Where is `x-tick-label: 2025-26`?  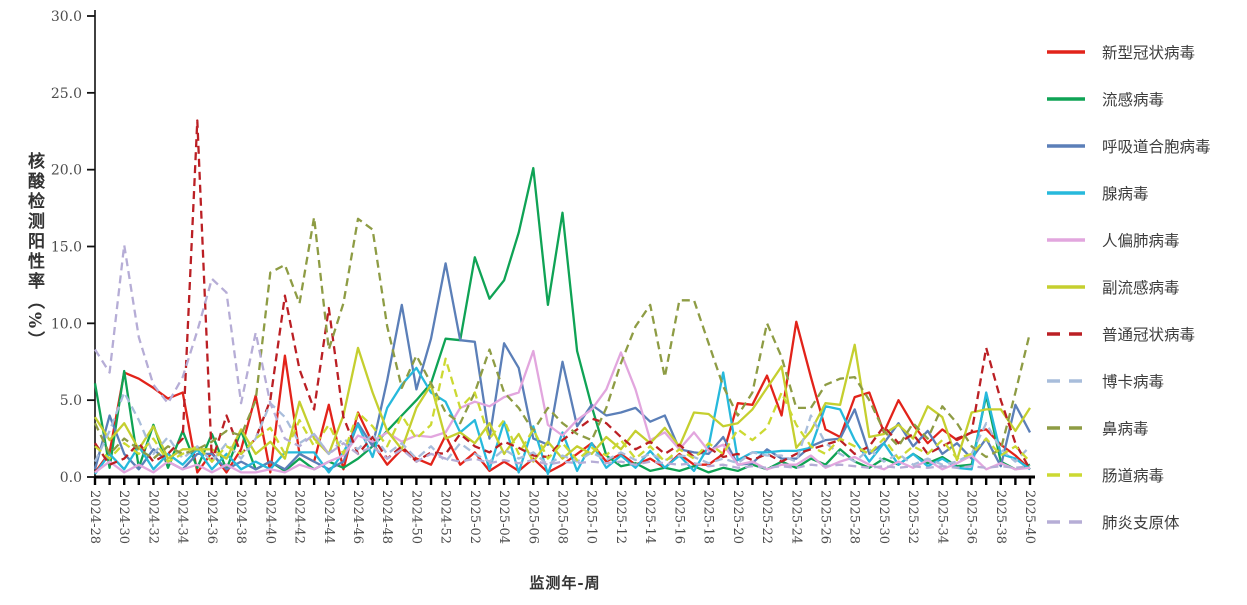 x-tick-label: 2025-26 is located at coordinates (824, 517).